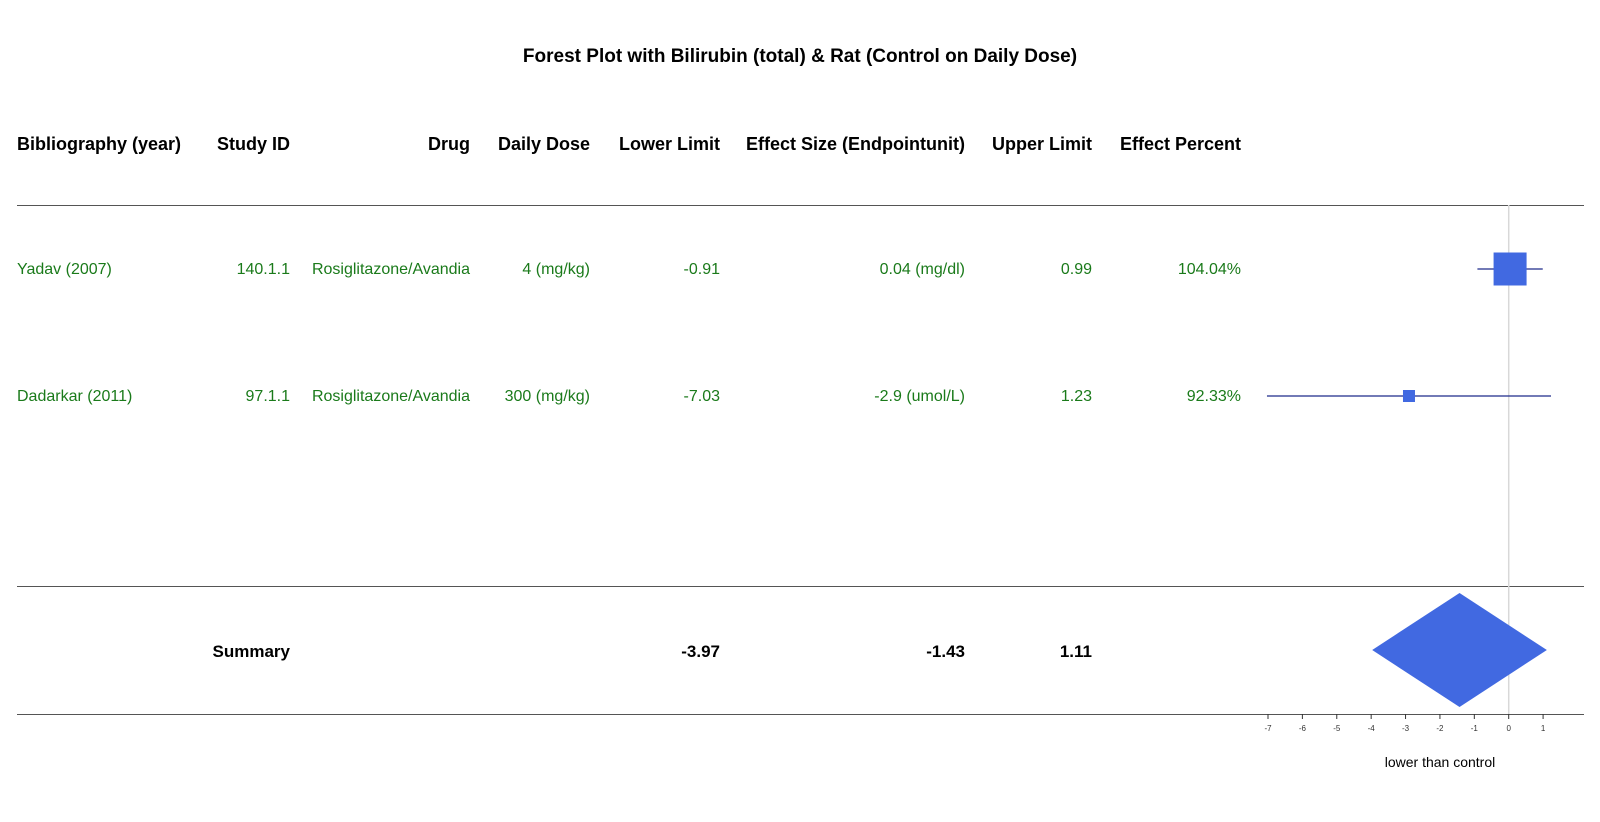  Describe the element at coordinates (922, 269) in the screenshot. I see `row-1-effect-size: 0.04 (mg/dl)` at that location.